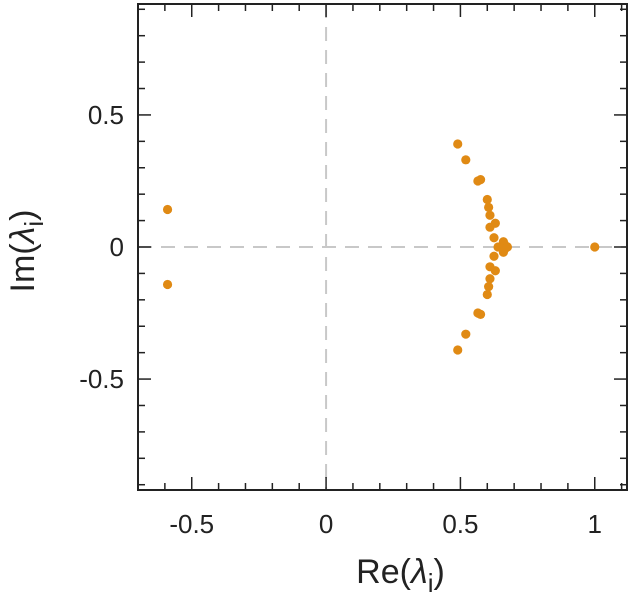  I want to click on x-tick-label: 1, so click(595, 524).